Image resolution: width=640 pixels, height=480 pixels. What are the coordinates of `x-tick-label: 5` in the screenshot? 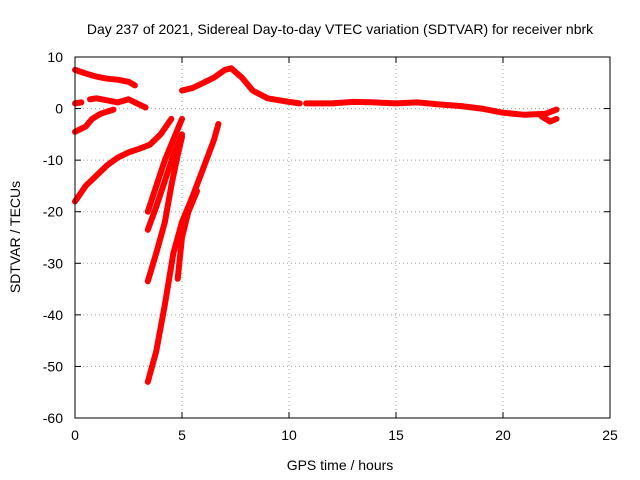 It's located at (182, 435).